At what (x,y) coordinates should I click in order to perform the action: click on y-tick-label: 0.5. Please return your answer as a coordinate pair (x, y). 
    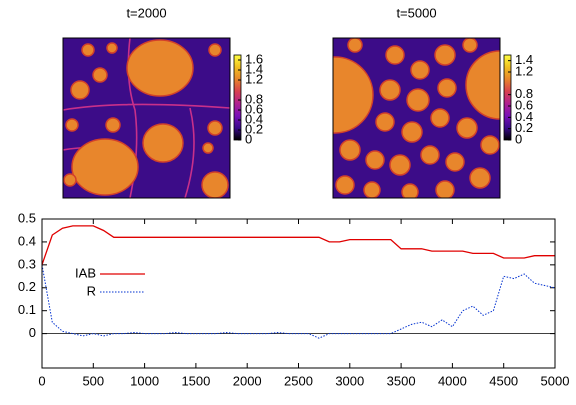
    Looking at the image, I should click on (27, 217).